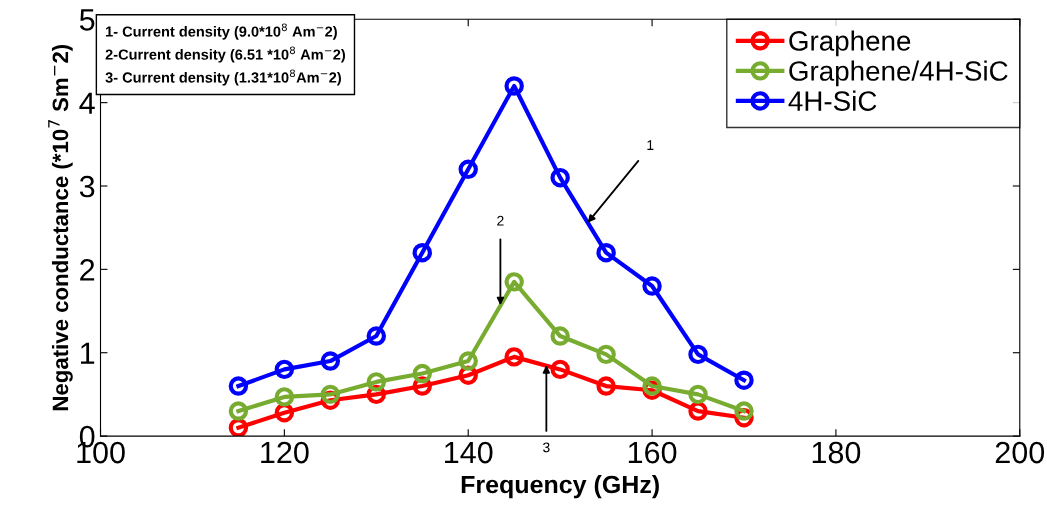 The image size is (1047, 521). Describe the element at coordinates (223, 77) in the screenshot. I see `annotation: 3- Current density (1.31*10$^{8}$Am$^{−}$2)` at that location.